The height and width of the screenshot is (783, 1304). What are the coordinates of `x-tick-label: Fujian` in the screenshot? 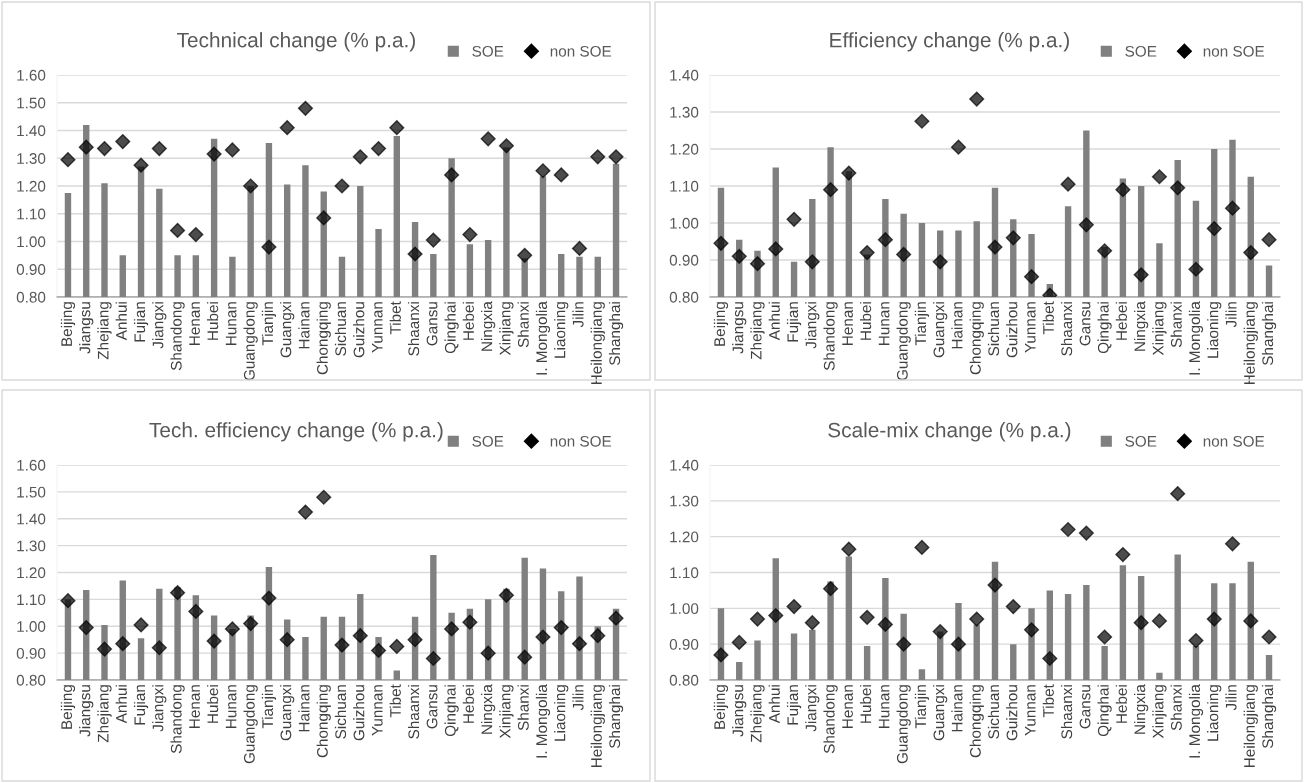 It's located at (794, 322).